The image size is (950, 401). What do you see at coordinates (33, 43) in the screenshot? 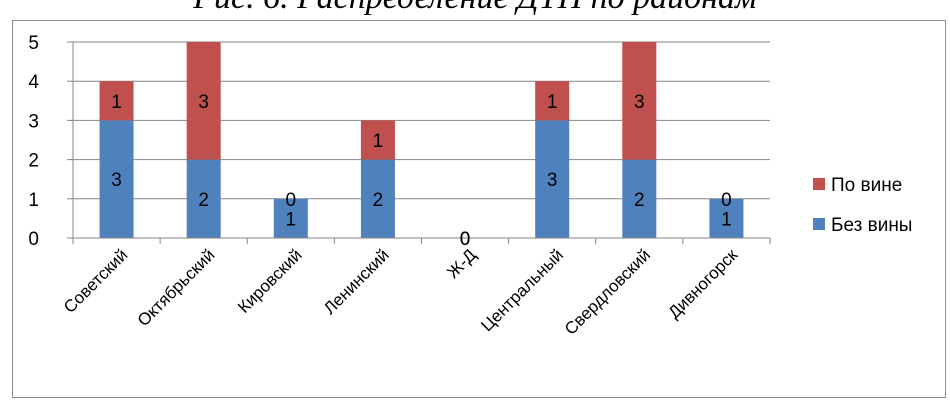
I see `y-tick-label: 5` at bounding box center [33, 43].